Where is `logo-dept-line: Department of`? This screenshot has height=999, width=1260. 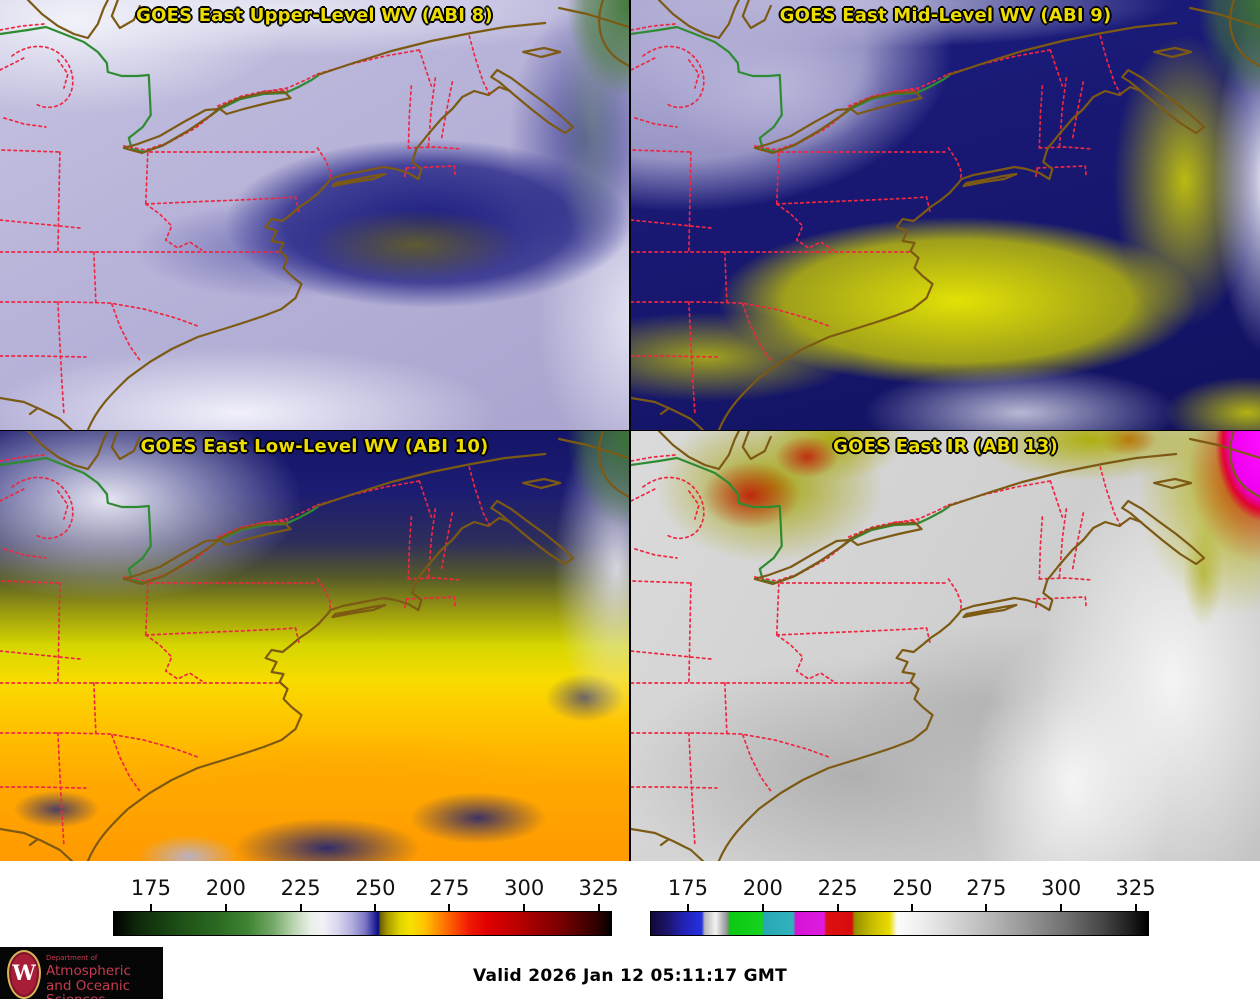
logo-dept-line: Department of is located at coordinates (72, 958).